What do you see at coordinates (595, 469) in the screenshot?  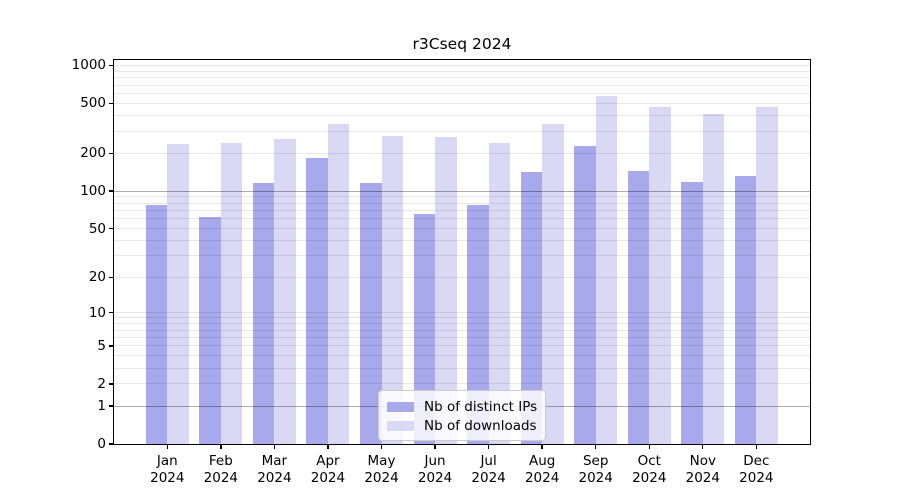 I see `x-tick-label: Sep 2024` at bounding box center [595, 469].